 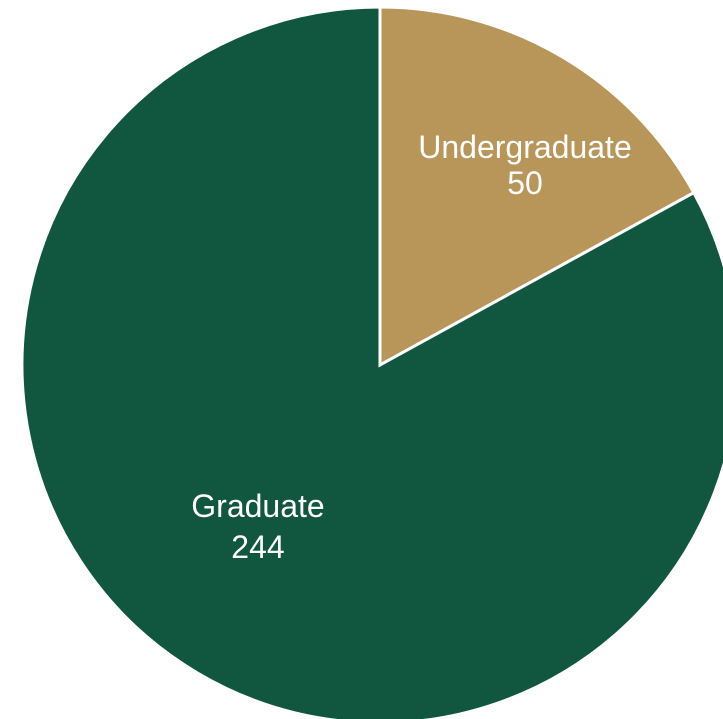 What do you see at coordinates (257, 547) in the screenshot?
I see `slice-value-graduate: 244` at bounding box center [257, 547].